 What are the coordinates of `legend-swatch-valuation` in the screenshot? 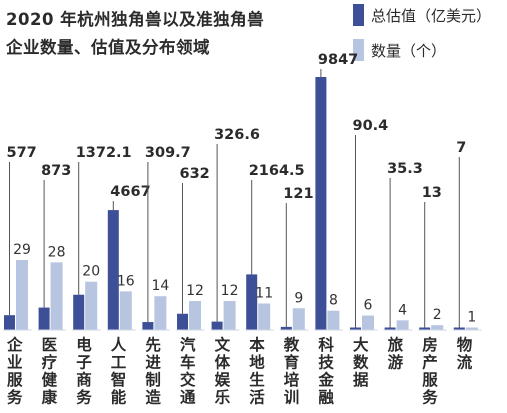 It's located at (358, 15).